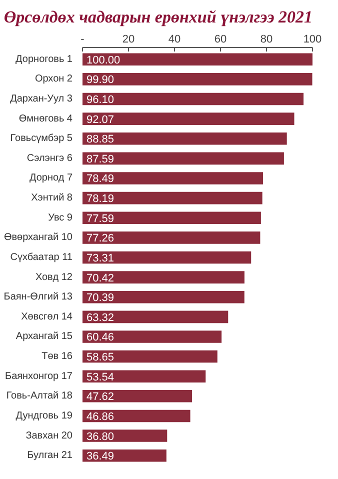  What do you see at coordinates (38, 238) in the screenshot?
I see `y-tick-label: Өвөрхангай 10` at bounding box center [38, 238].